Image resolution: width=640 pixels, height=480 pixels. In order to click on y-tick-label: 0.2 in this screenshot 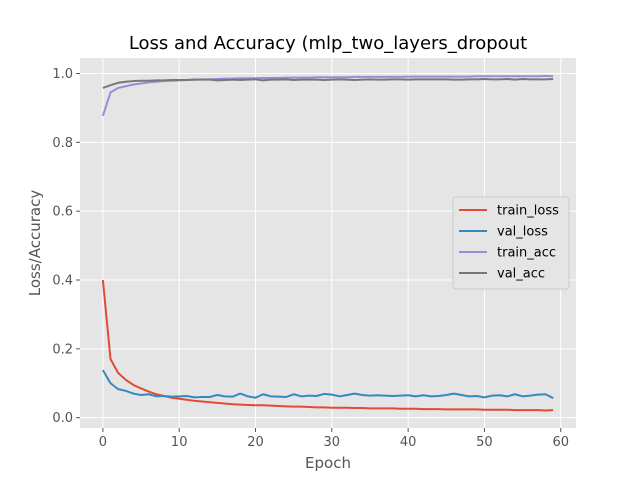, I will do `click(62, 349)`.